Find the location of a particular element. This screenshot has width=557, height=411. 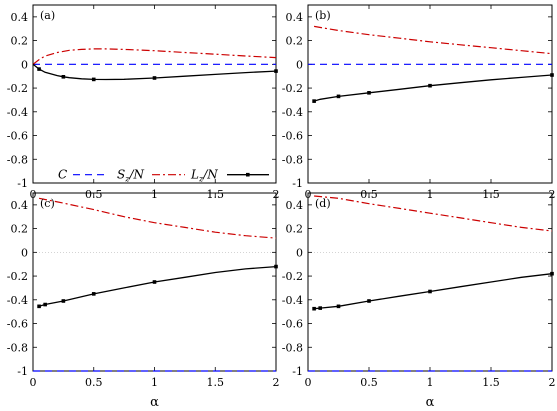

legend-label: Lz/N is located at coordinates (204, 176).